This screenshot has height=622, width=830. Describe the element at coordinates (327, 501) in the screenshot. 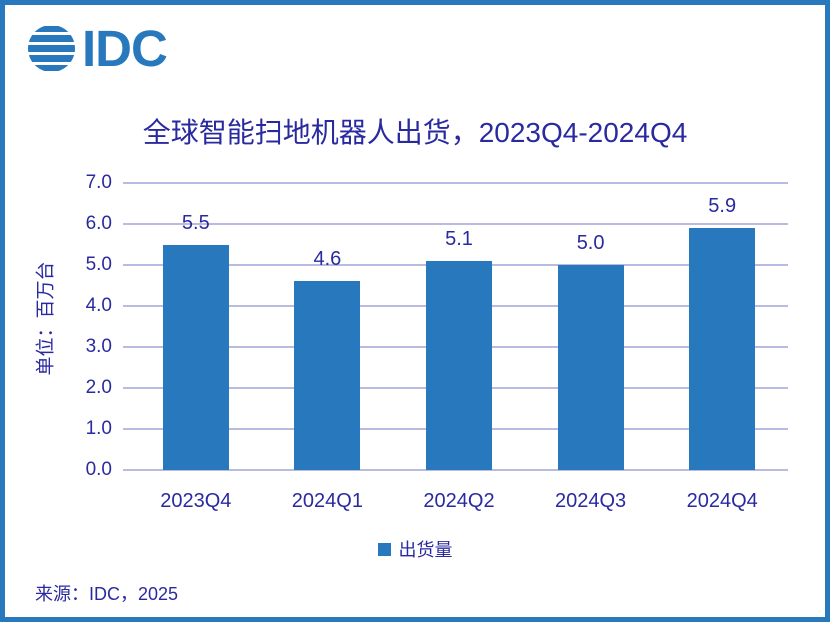

I see `x-axis-label: 2024Q1` at that location.